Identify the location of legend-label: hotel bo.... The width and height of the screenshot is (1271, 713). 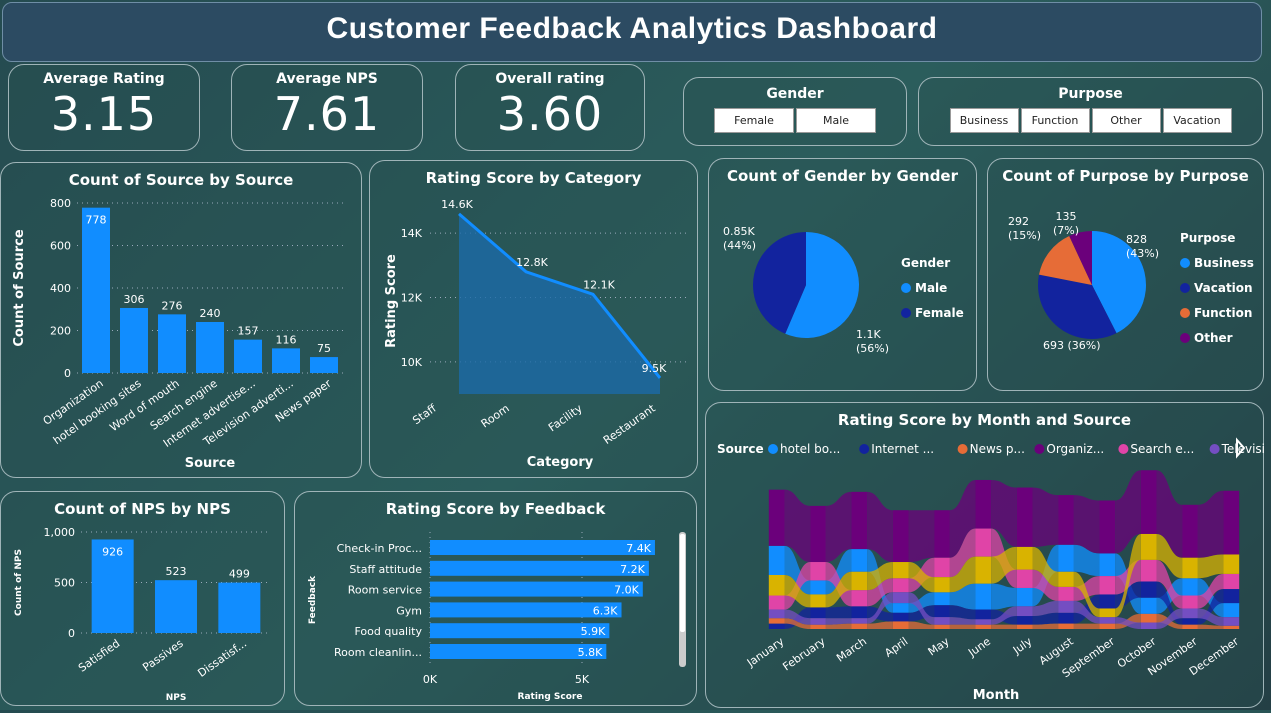
(810, 449).